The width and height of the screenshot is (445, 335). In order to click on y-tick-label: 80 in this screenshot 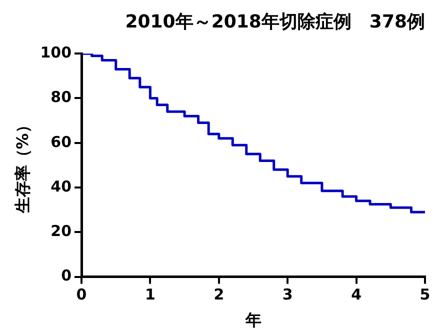, I will do `click(61, 97)`.